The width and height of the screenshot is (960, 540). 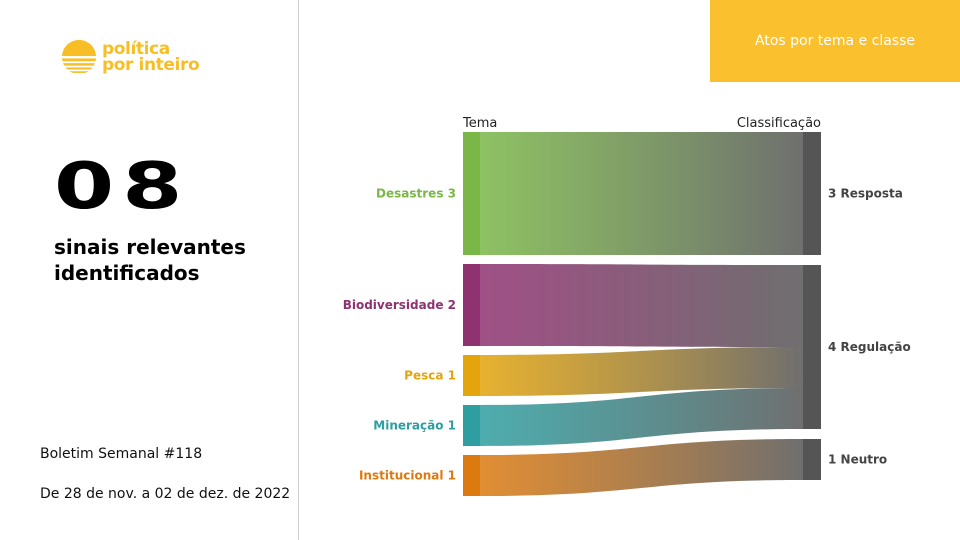 What do you see at coordinates (641, 417) in the screenshot?
I see `sankey-link-mineracao-regulacao` at bounding box center [641, 417].